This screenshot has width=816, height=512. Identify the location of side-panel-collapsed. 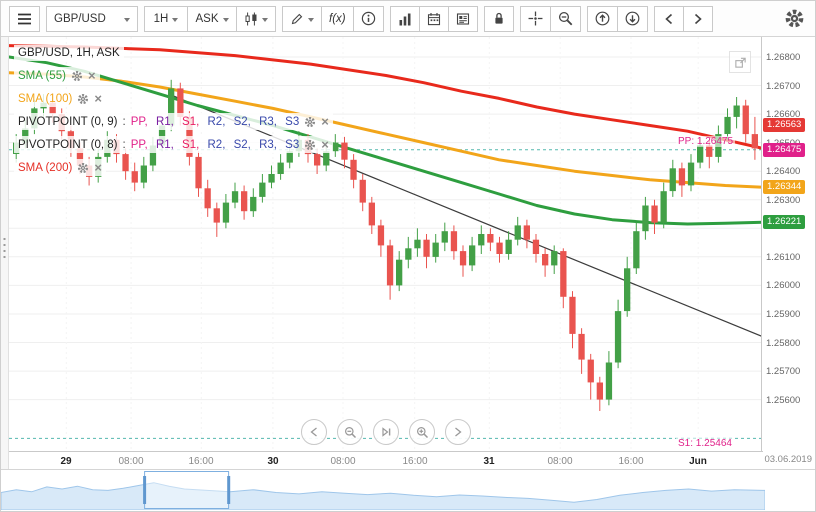
(5, 253).